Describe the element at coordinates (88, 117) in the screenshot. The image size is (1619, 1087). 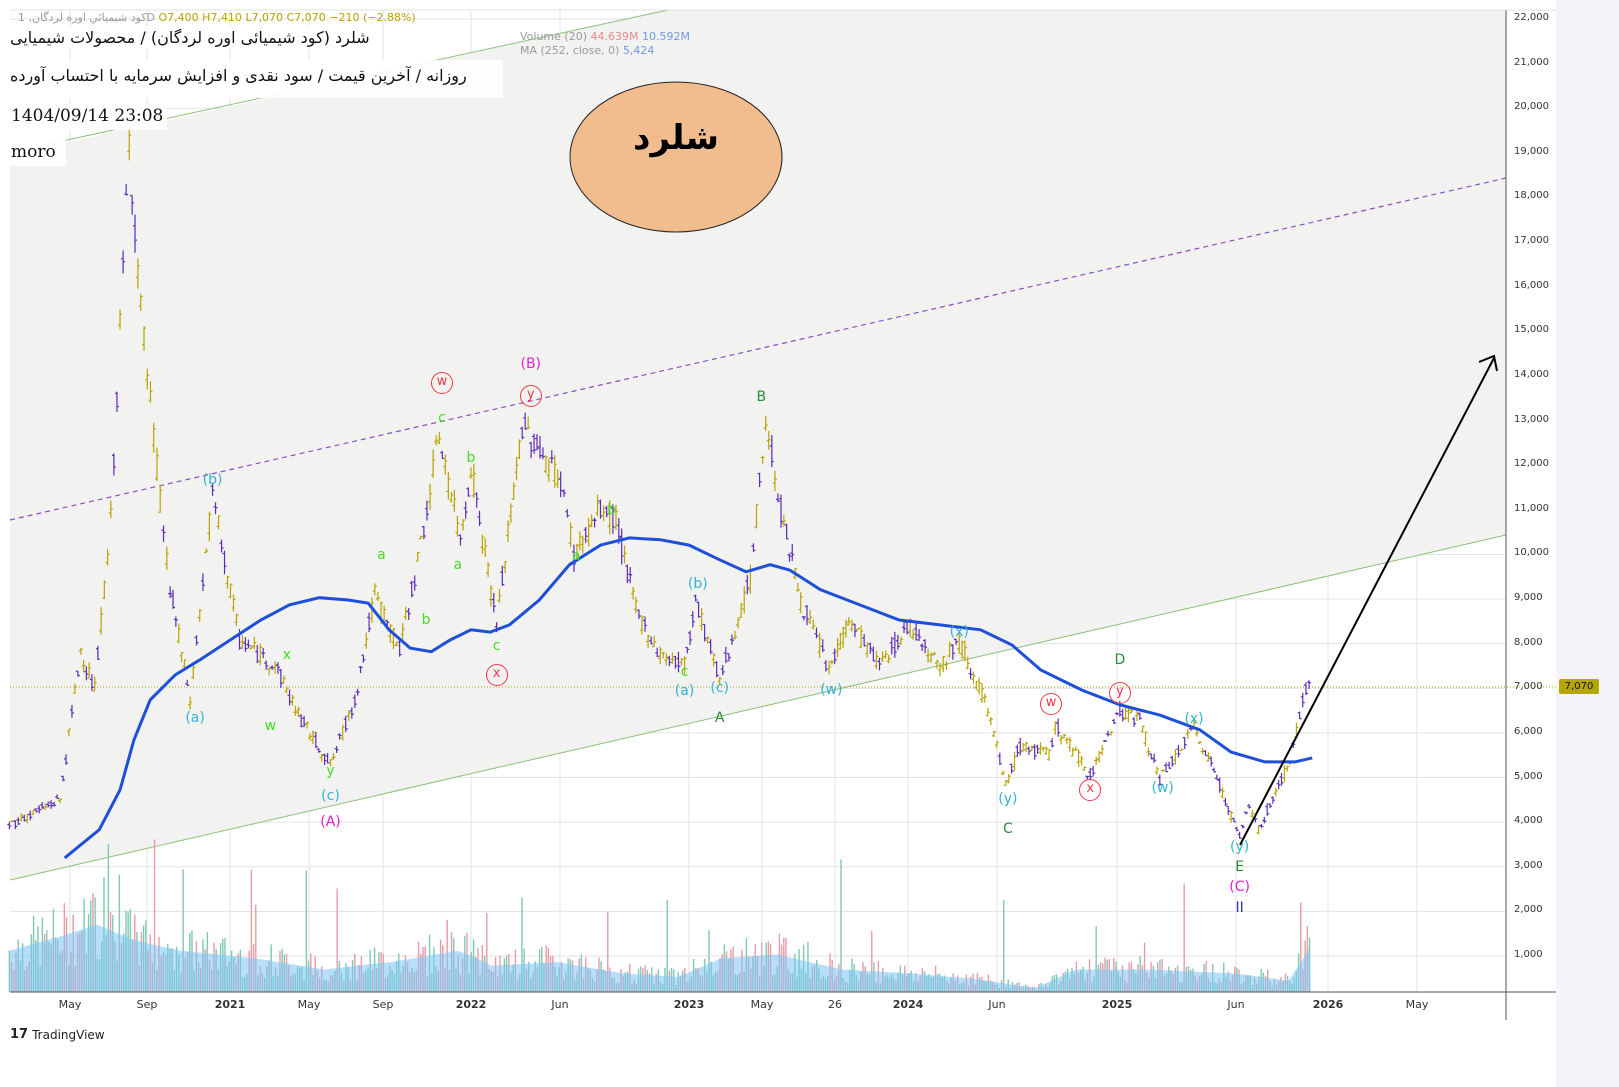
I see `datetime-note: 1404/09/14 23:08` at that location.